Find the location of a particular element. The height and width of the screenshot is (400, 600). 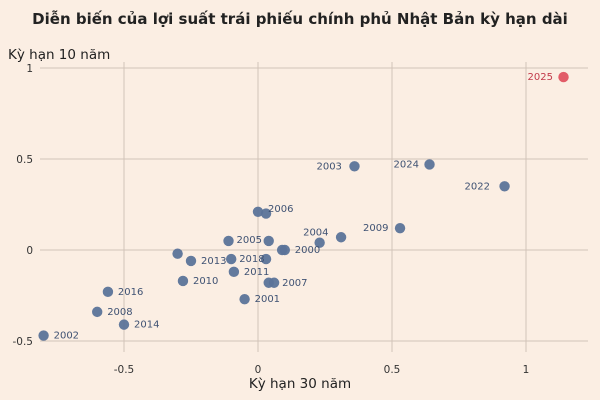

point-label: 2018 is located at coordinates (251, 259).